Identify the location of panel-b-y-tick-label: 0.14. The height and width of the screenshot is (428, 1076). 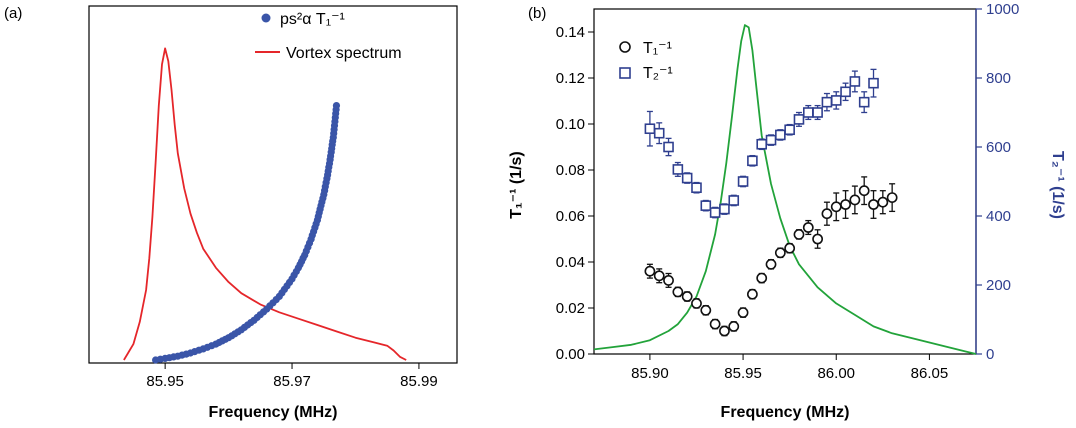
(570, 32).